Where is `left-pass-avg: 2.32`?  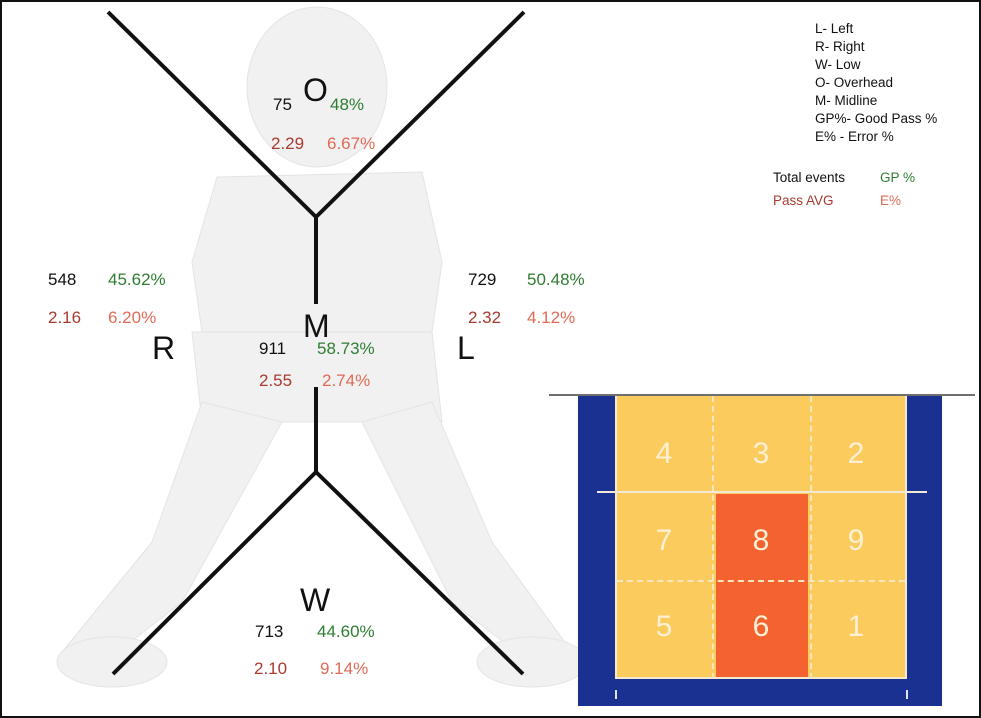
left-pass-avg: 2.32 is located at coordinates (485, 317).